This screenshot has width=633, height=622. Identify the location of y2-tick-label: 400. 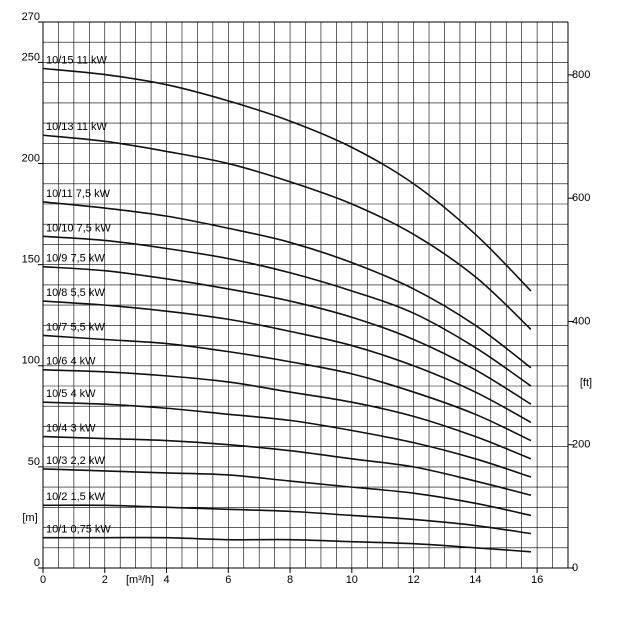
(581, 321).